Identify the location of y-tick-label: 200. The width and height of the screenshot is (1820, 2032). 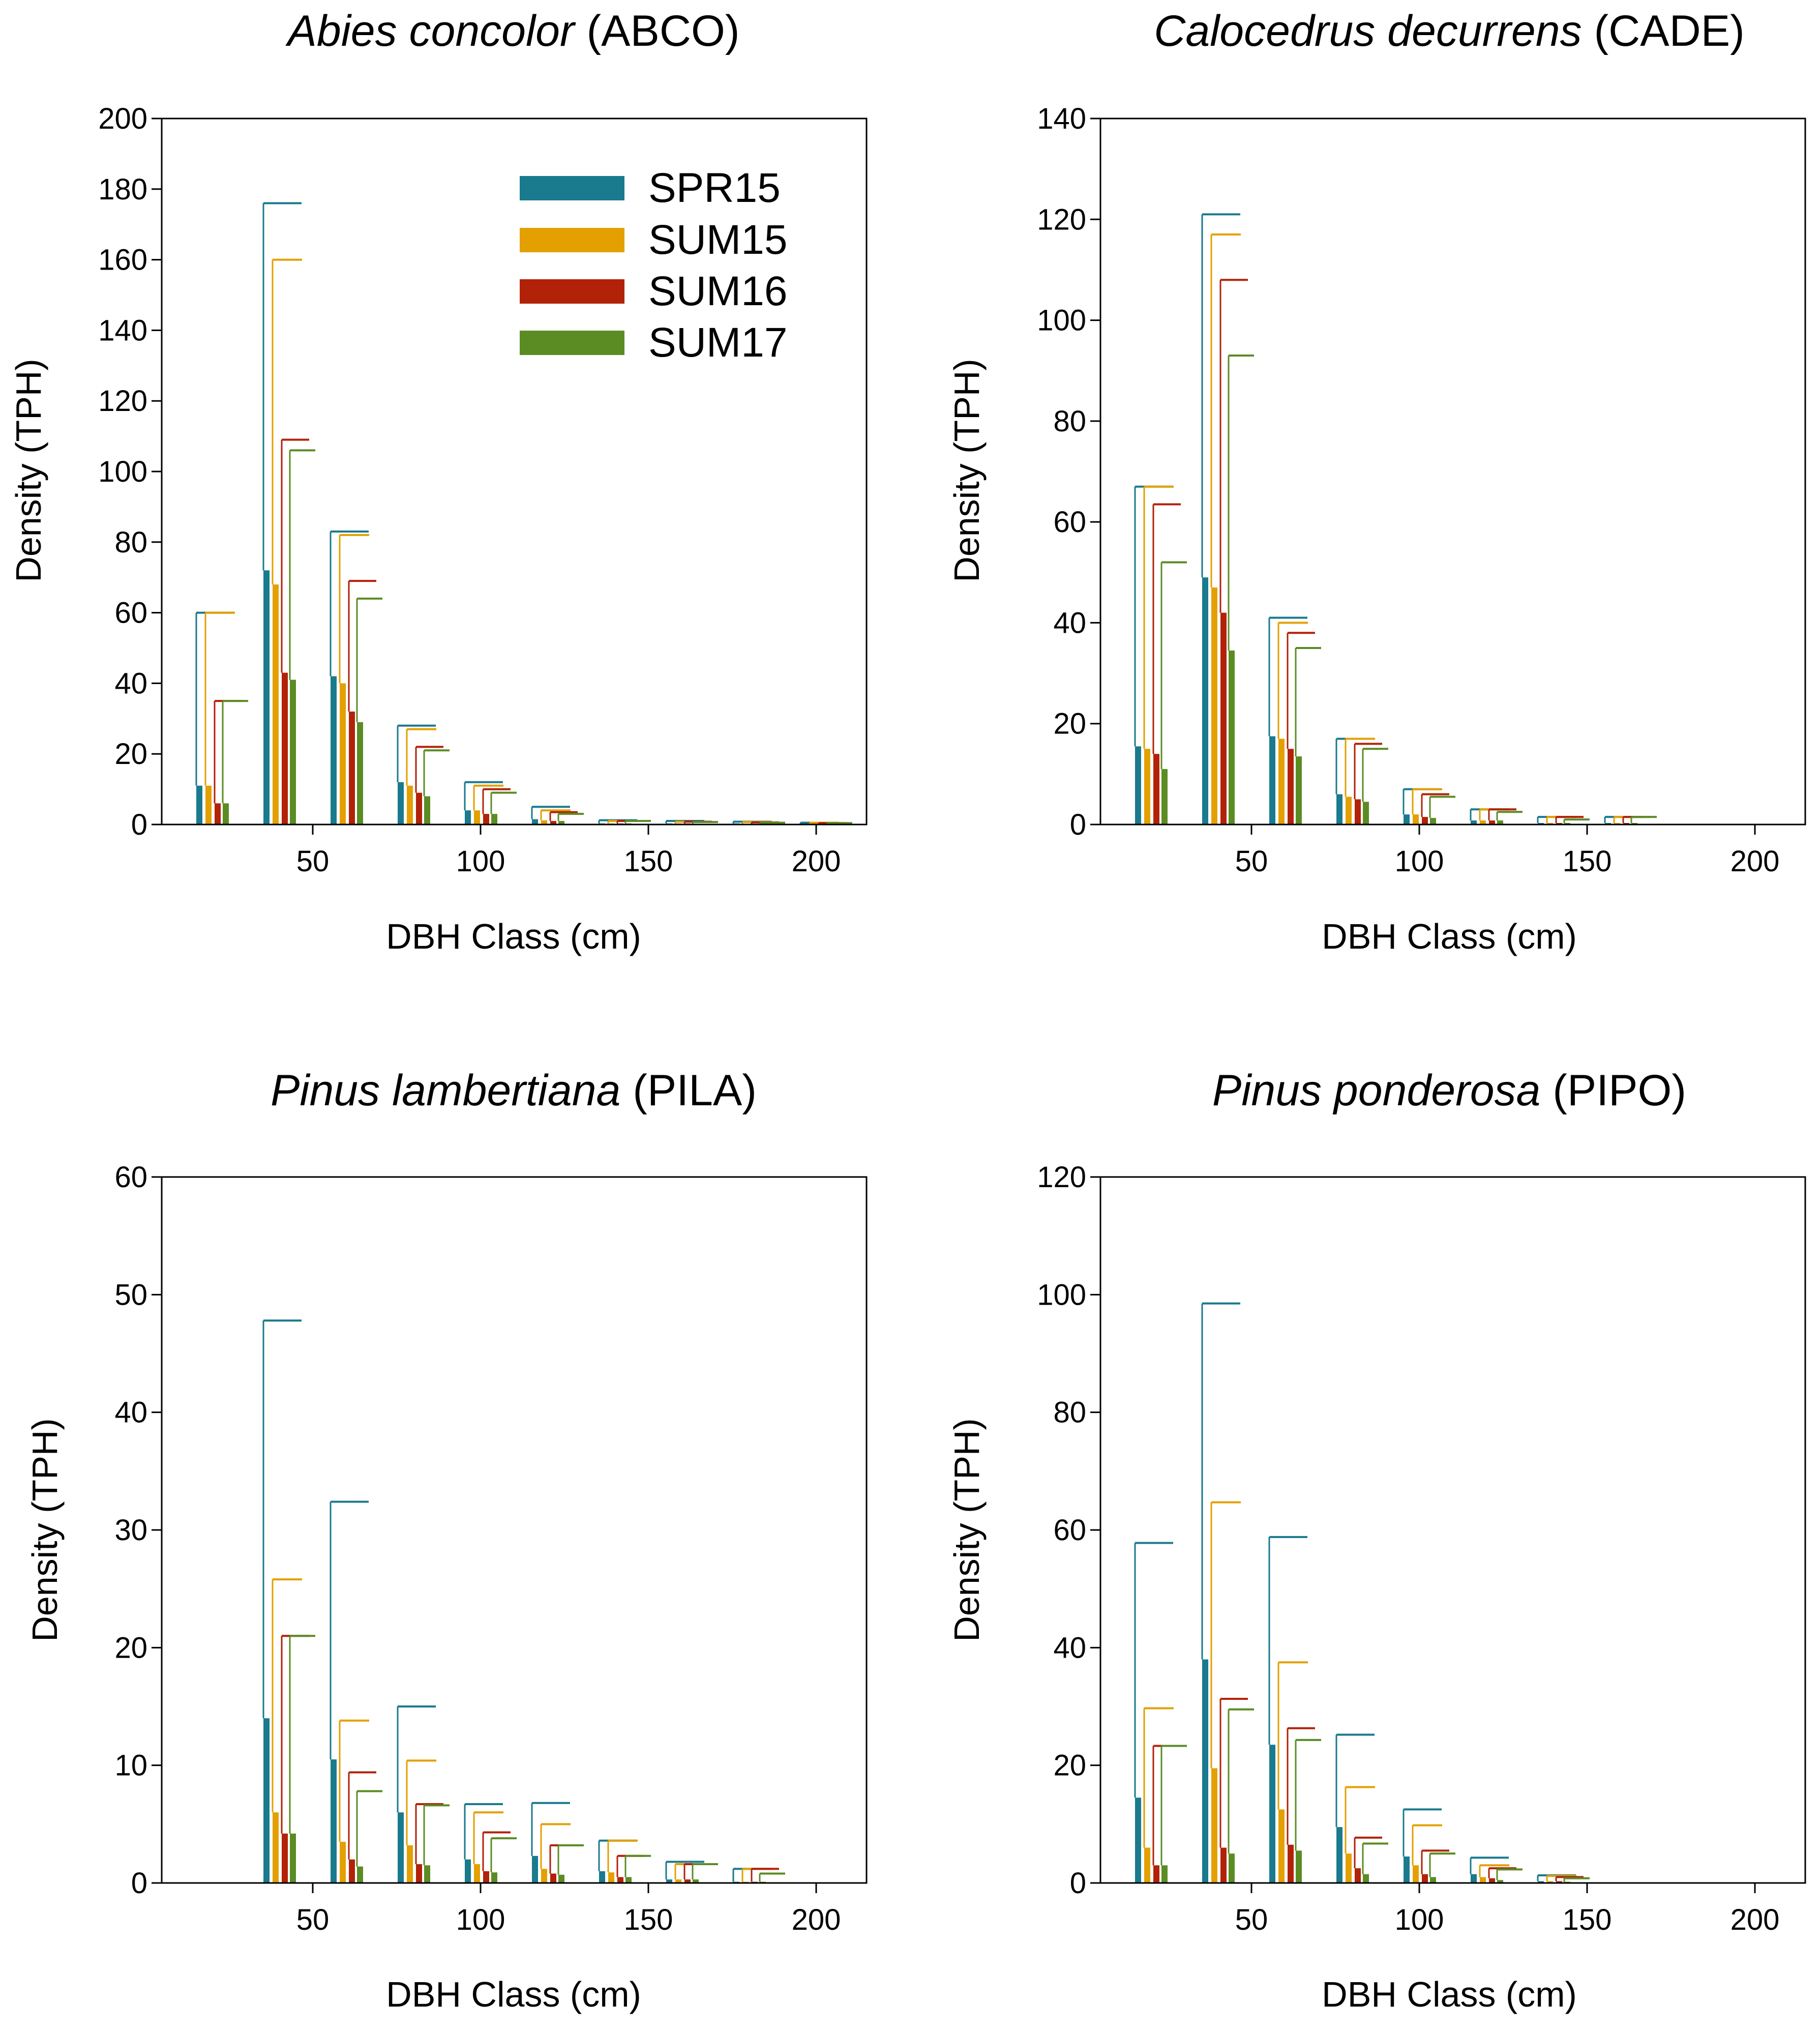
(122, 118).